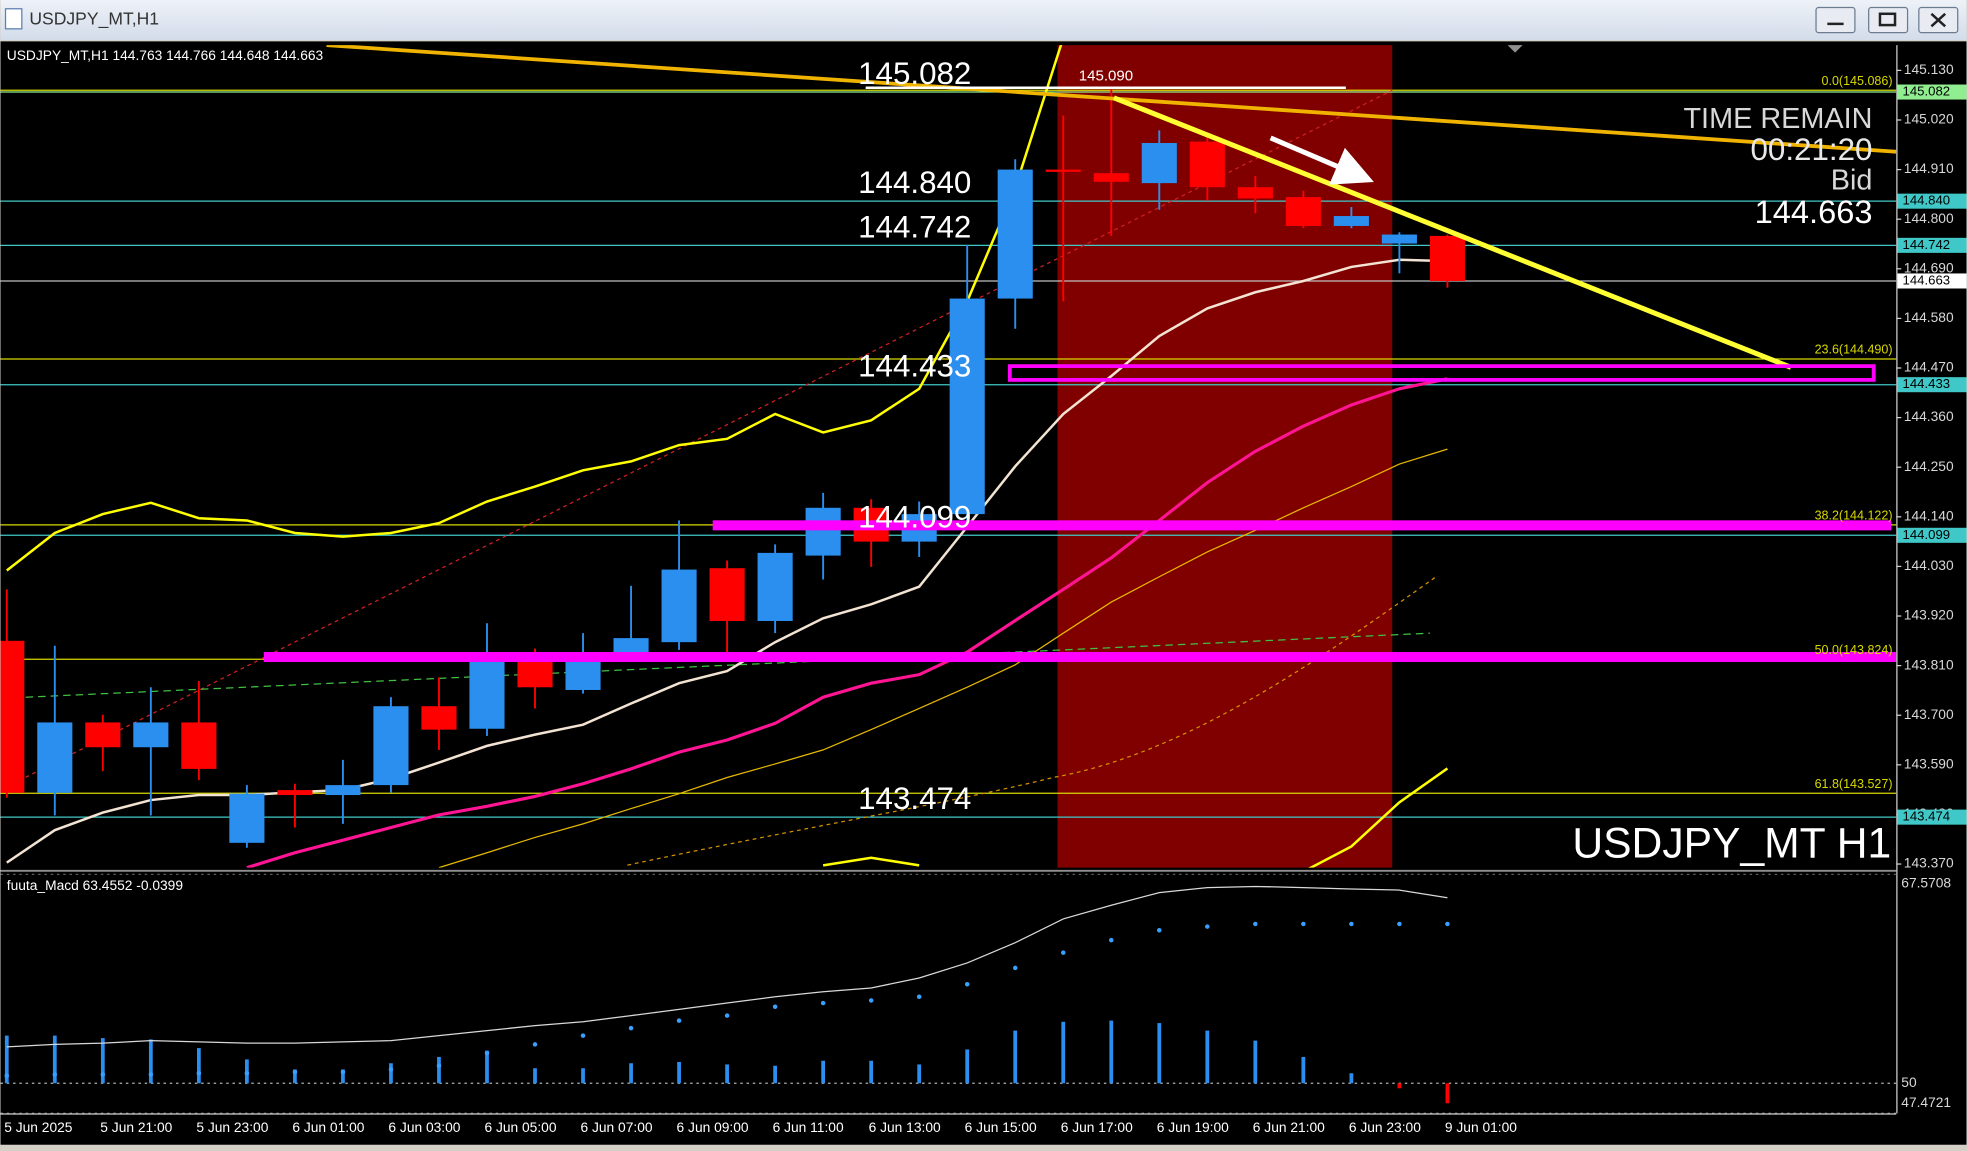 The image size is (1967, 1151). I want to click on y-tick-label: 144.140, so click(1929, 515).